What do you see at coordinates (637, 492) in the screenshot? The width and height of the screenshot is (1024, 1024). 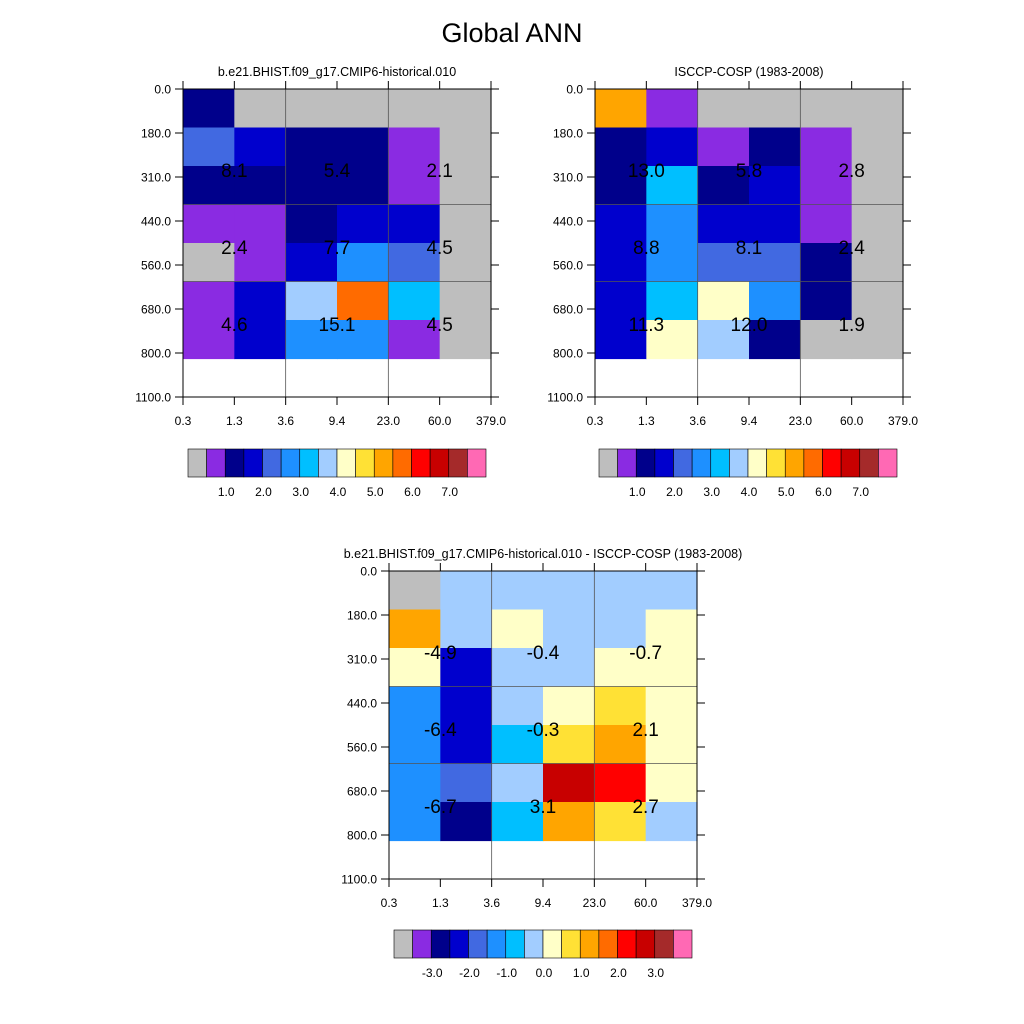 I see `colorbar-label: 1.0` at bounding box center [637, 492].